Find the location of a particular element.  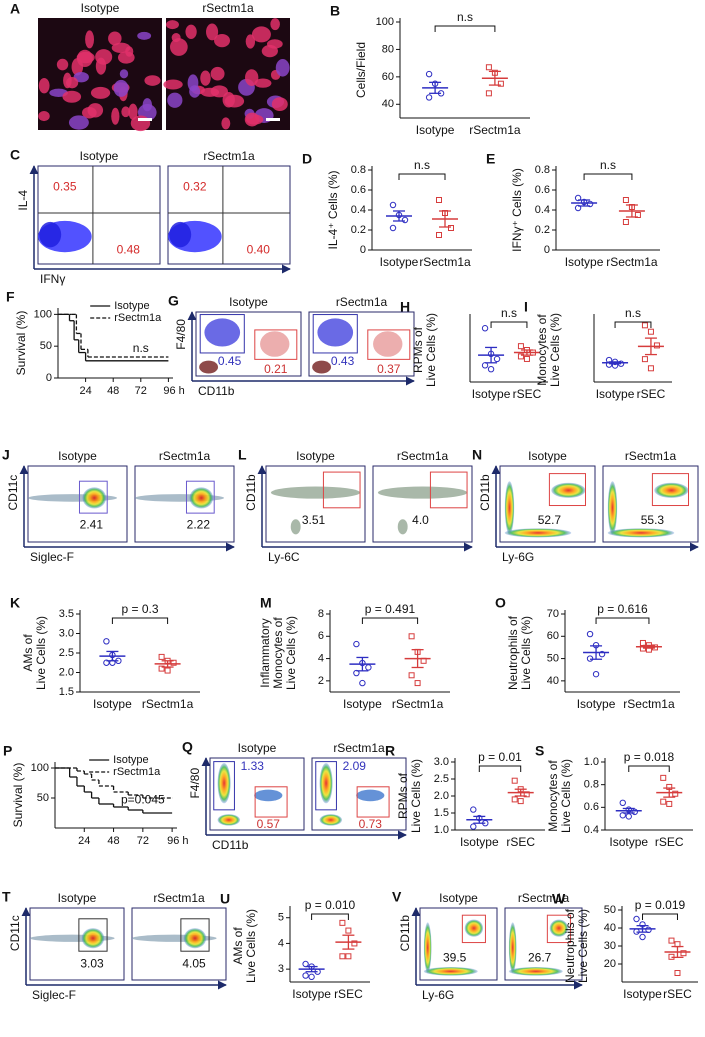

y-tick-label: 1.0 is located at coordinates (441, 830).